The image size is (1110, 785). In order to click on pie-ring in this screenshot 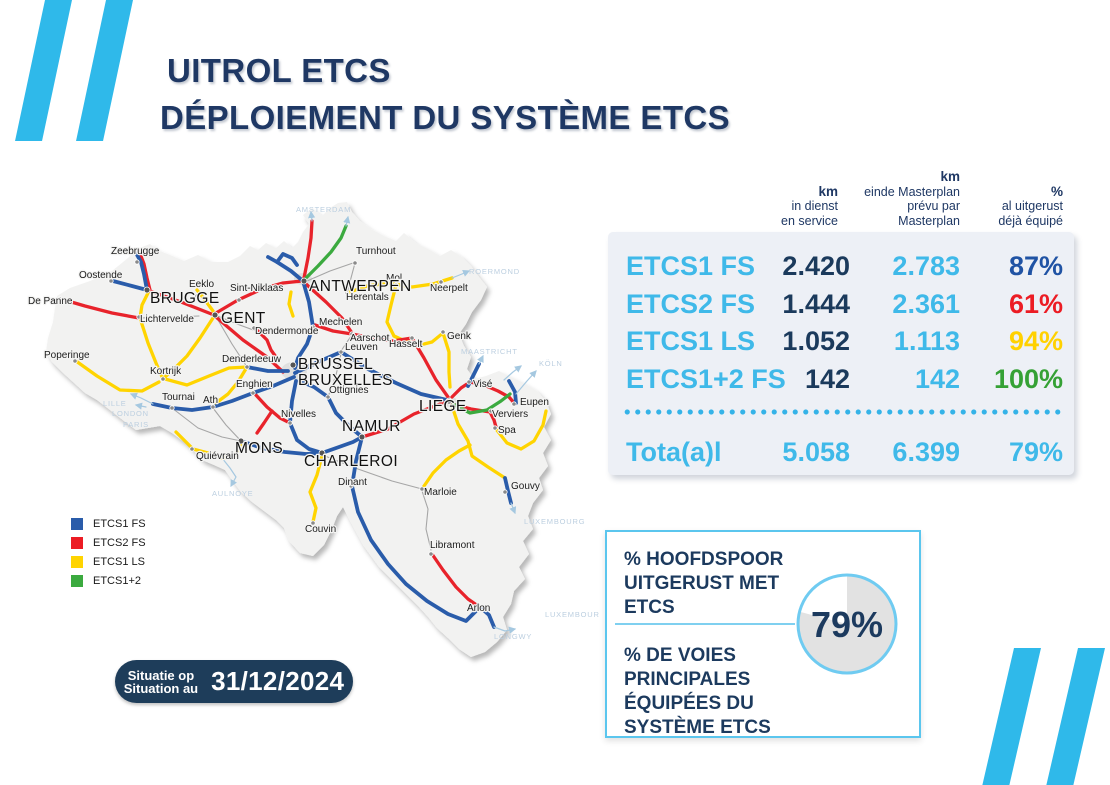, I will do `click(847, 624)`.